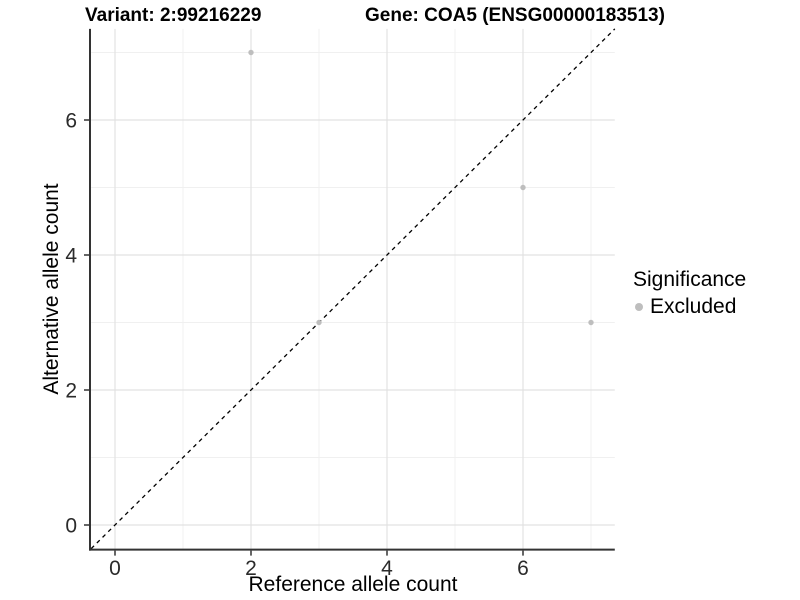 This screenshot has height=600, width=800. I want to click on legend-item-label: Excluded, so click(693, 306).